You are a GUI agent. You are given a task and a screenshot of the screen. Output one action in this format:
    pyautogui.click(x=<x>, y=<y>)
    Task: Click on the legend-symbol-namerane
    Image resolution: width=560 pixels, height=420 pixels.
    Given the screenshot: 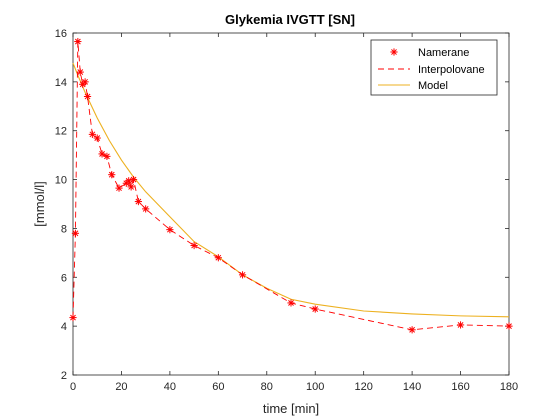 What is the action you would take?
    pyautogui.click(x=394, y=52)
    